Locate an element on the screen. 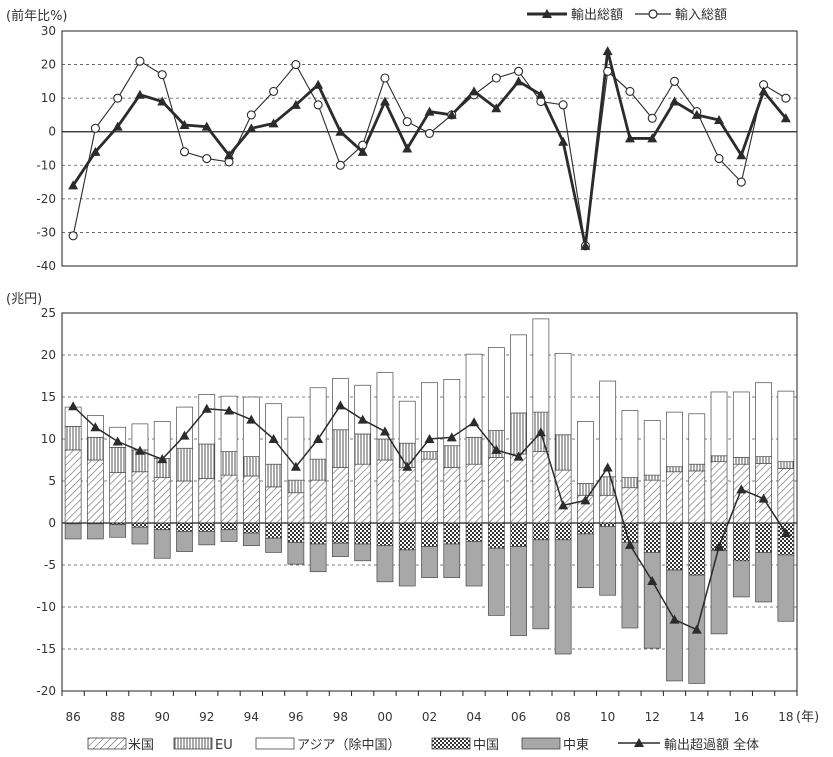 This screenshot has width=833, height=757. legend-china: 中国 is located at coordinates (486, 745).